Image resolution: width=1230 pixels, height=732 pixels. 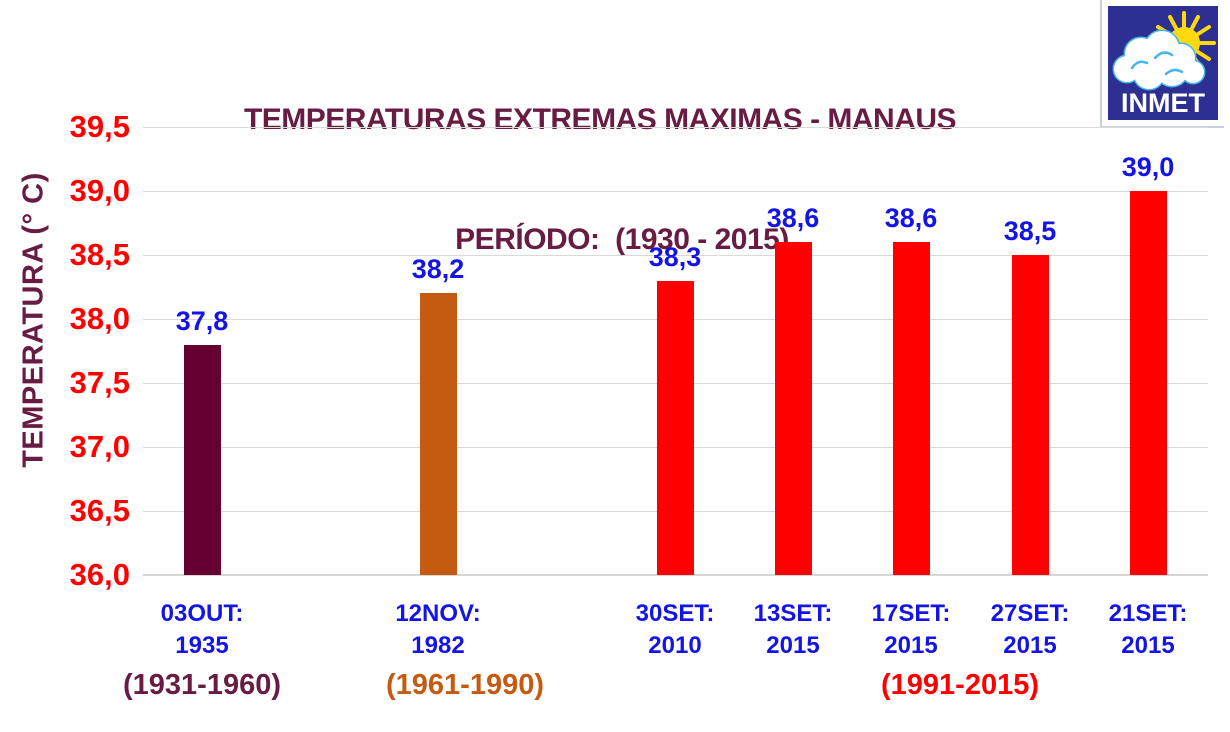 I want to click on y-tick-label: 39,0, so click(x=99, y=190).